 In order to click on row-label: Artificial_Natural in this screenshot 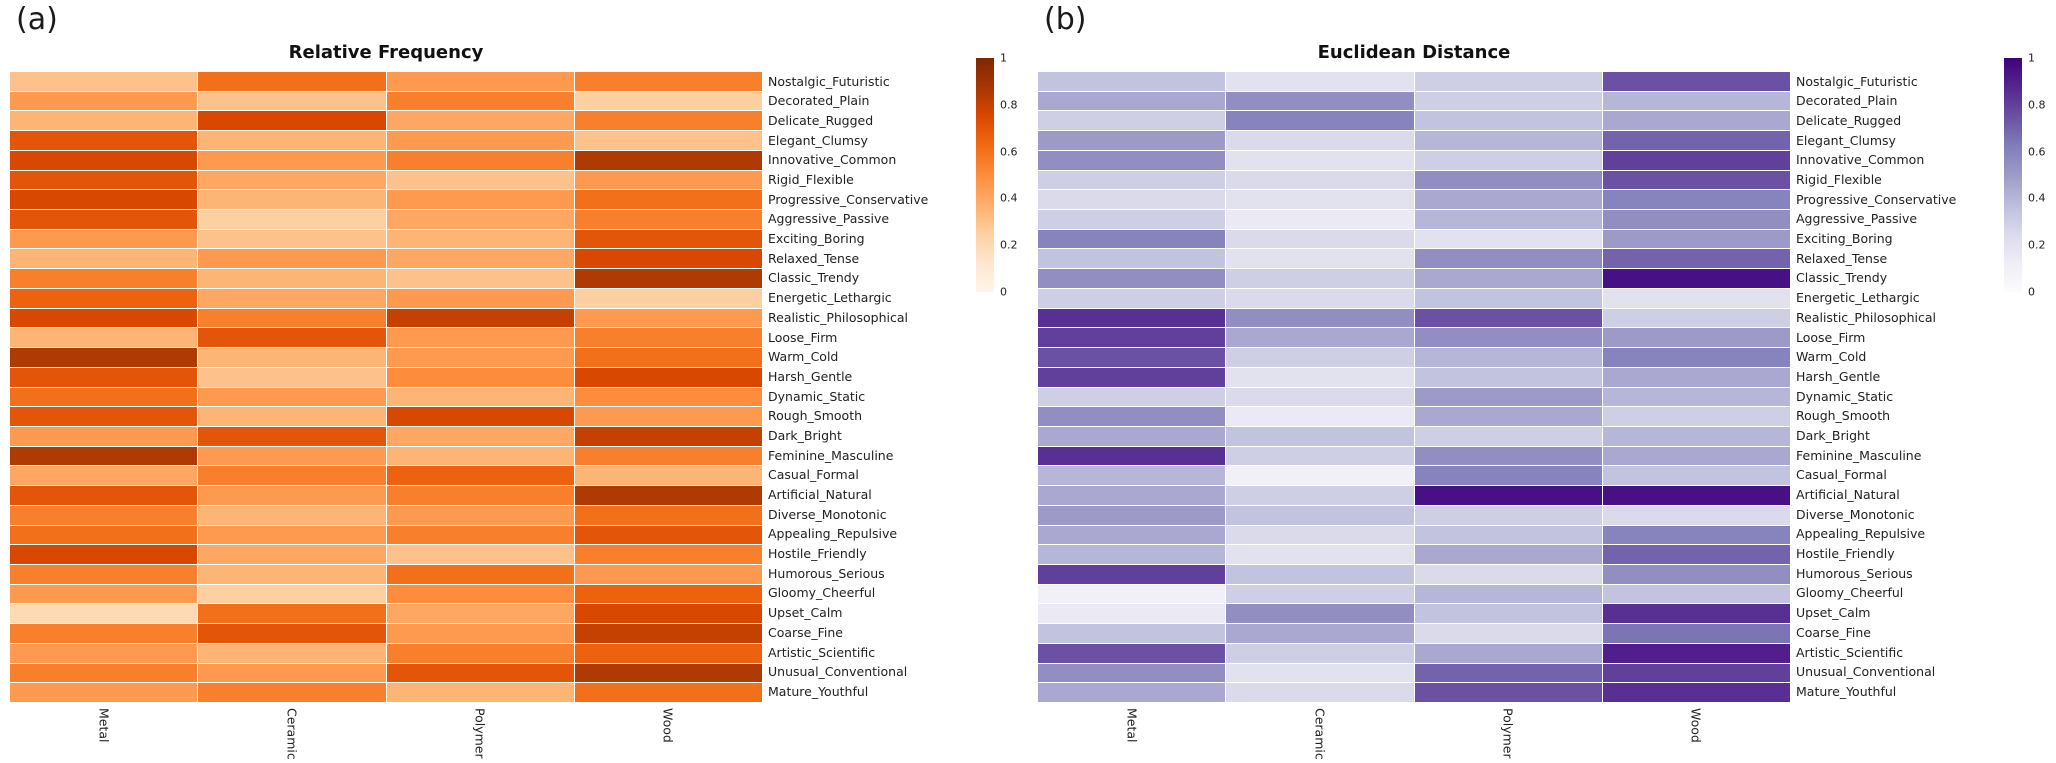, I will do `click(820, 495)`.